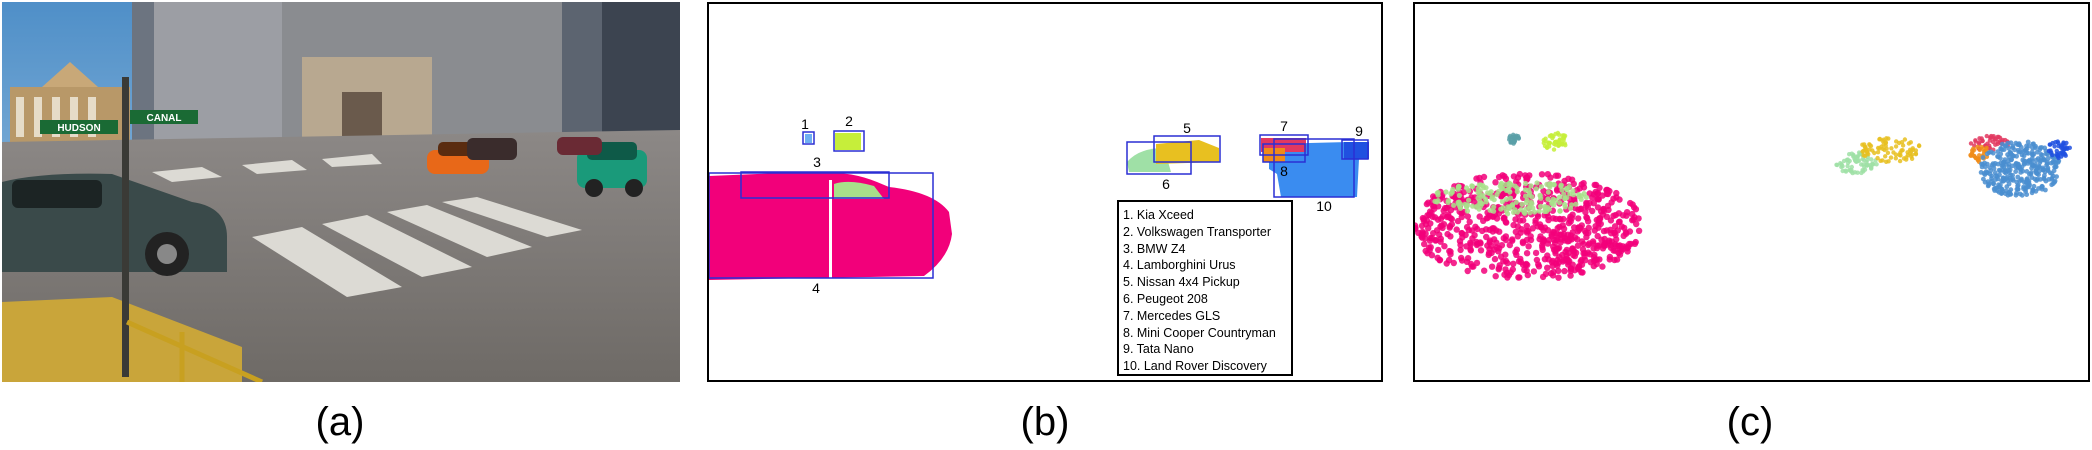 This screenshot has width=2092, height=450. Describe the element at coordinates (367, 225) in the screenshot. I see `crosswalk` at that location.